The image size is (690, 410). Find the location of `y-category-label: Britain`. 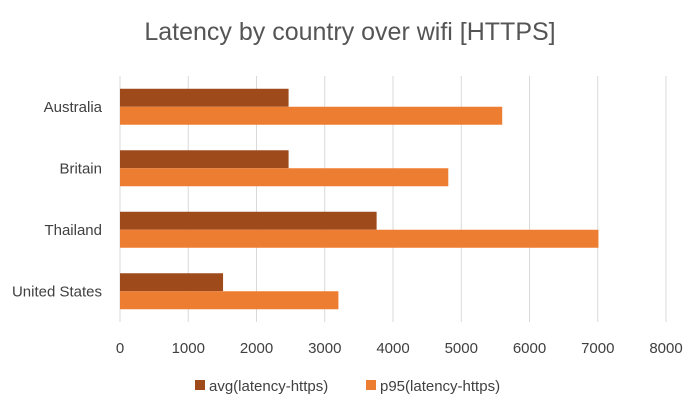

y-category-label: Britain is located at coordinates (80, 168).